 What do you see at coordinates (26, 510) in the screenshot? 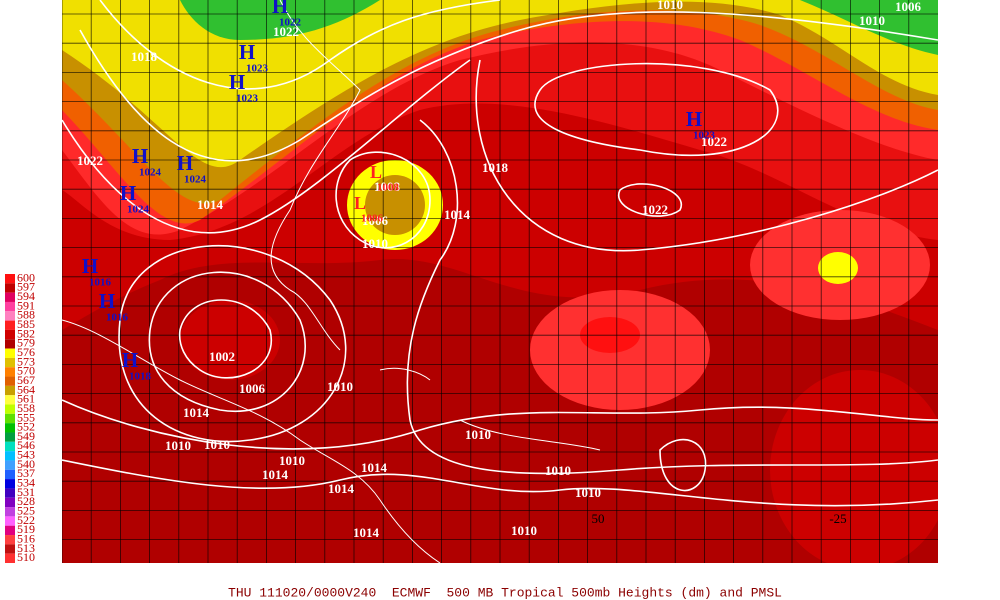
I see `legend-label: 525` at bounding box center [26, 510].